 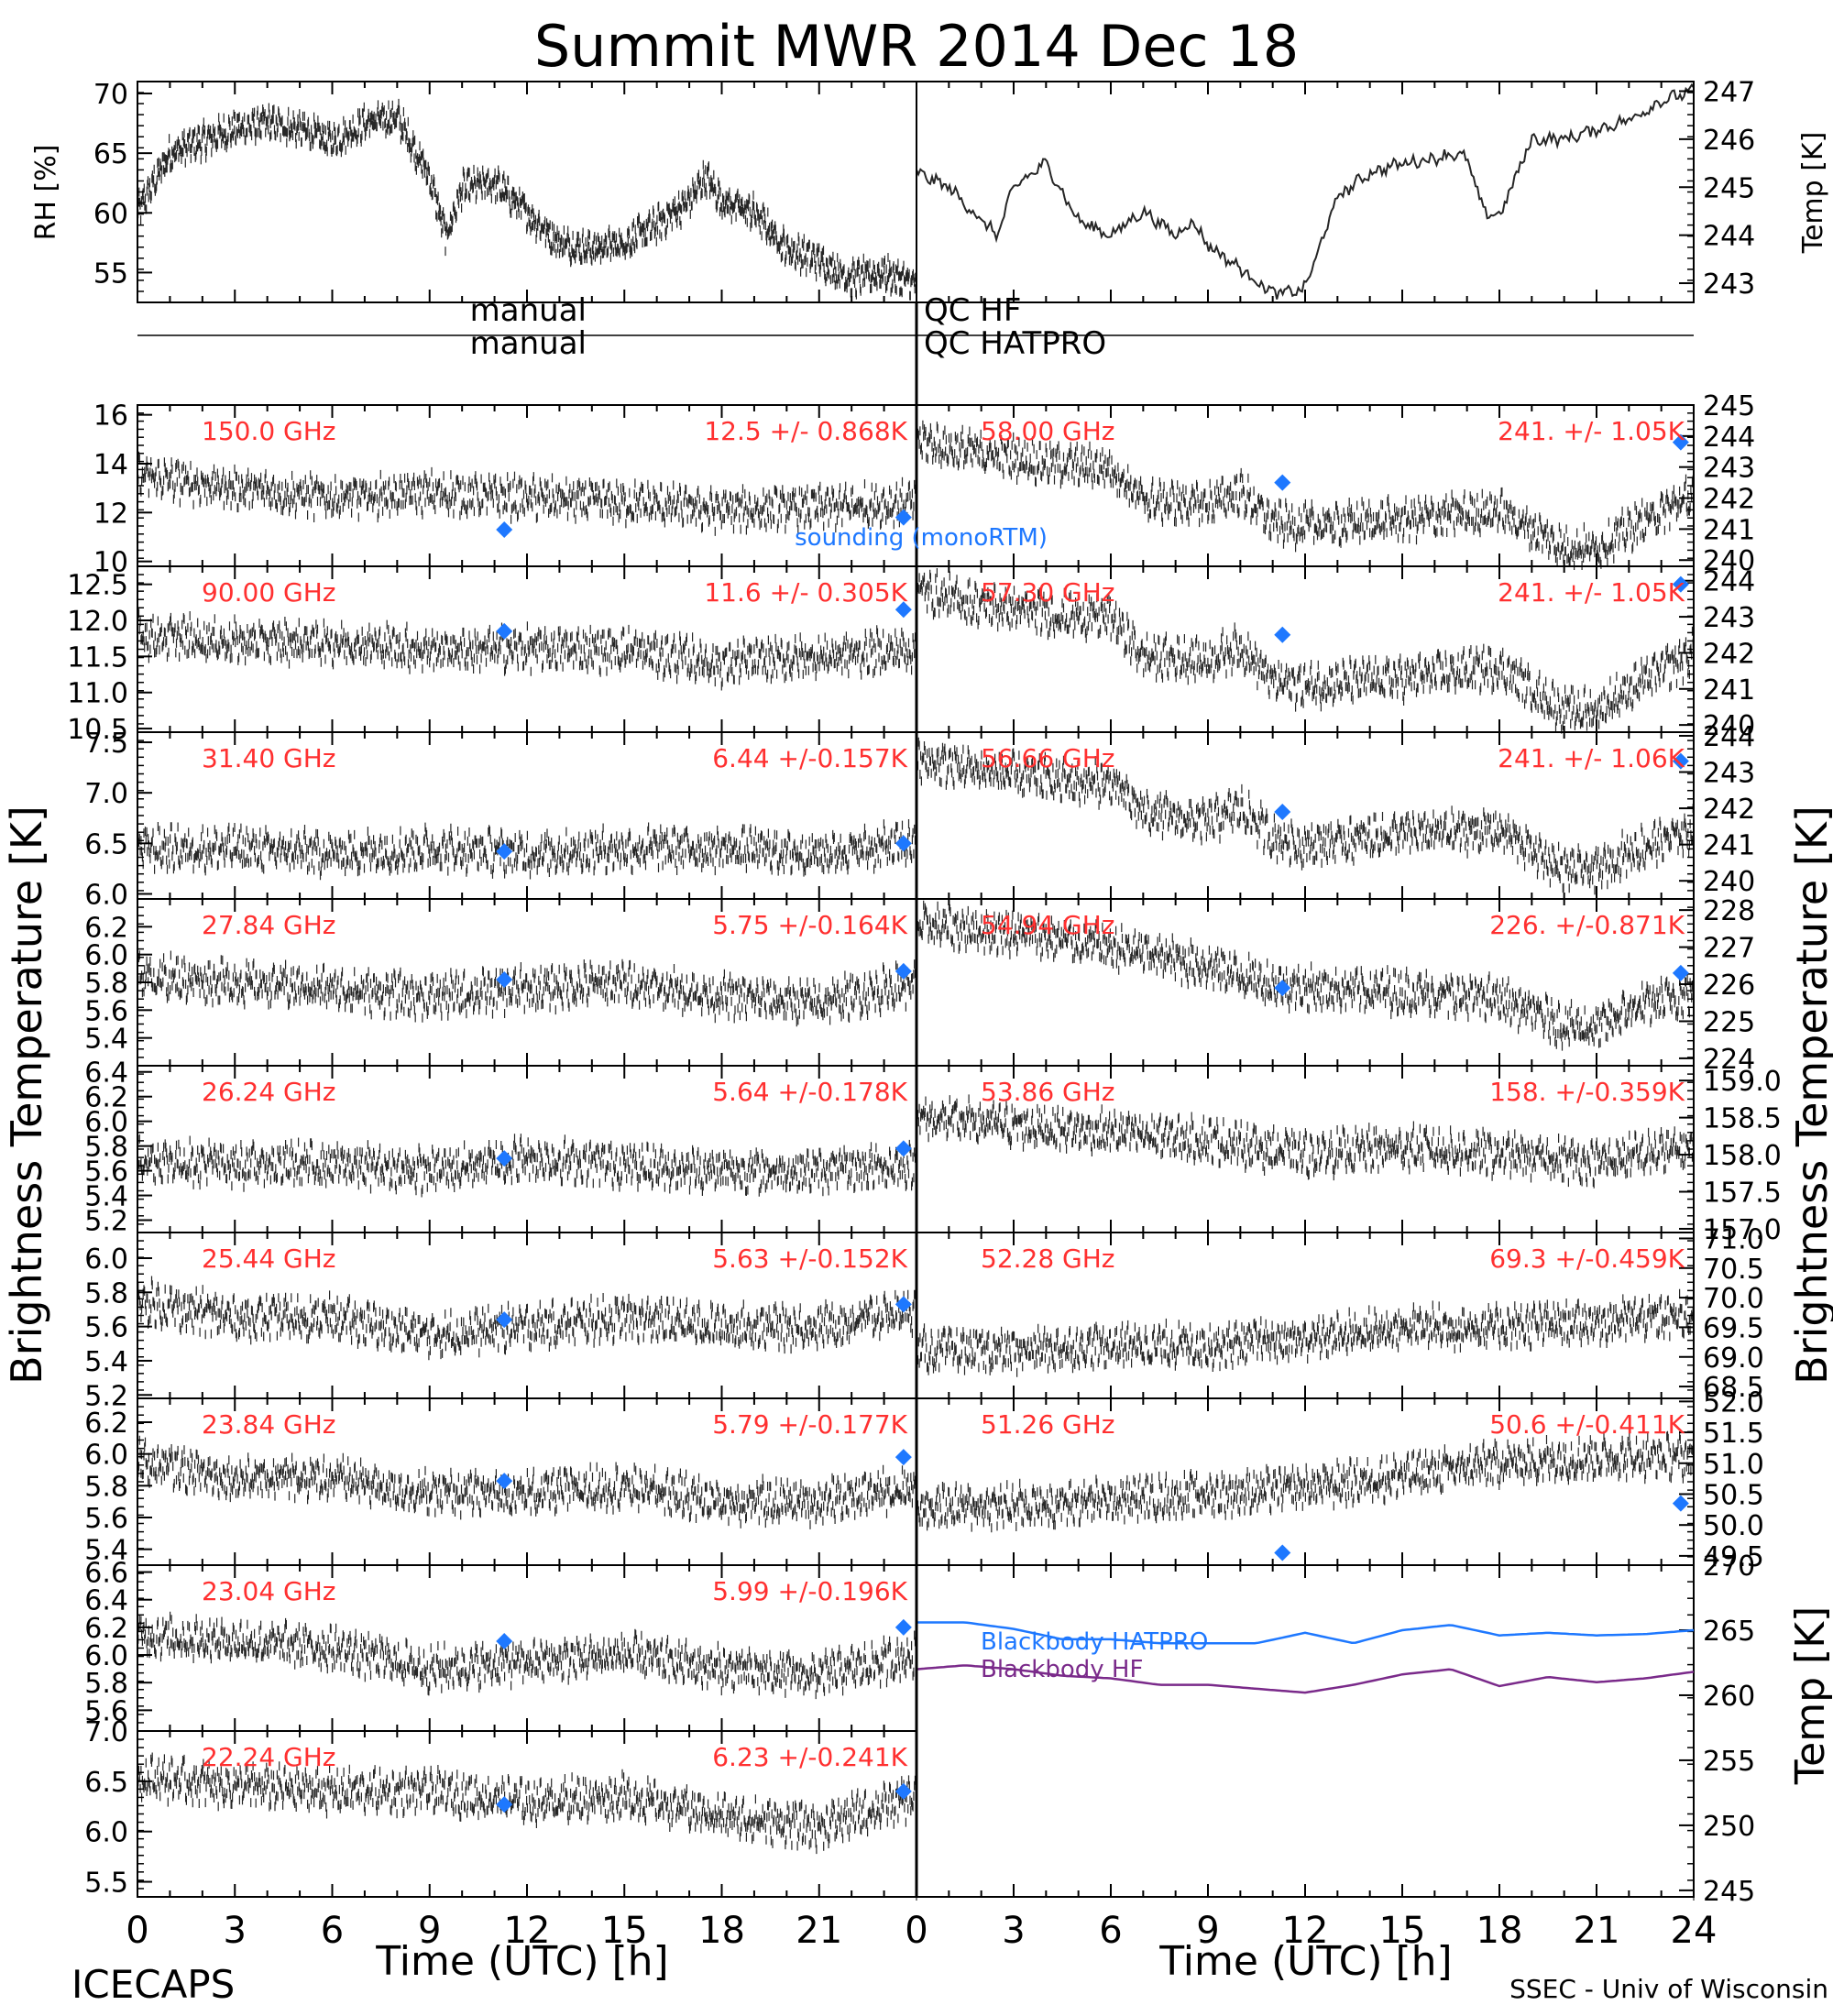 I want to click on panel-25-44-ghz: 5.25.45.65.86.0 25.44 GHz 5.63 +/-0.152K, so click(x=500, y=1322).